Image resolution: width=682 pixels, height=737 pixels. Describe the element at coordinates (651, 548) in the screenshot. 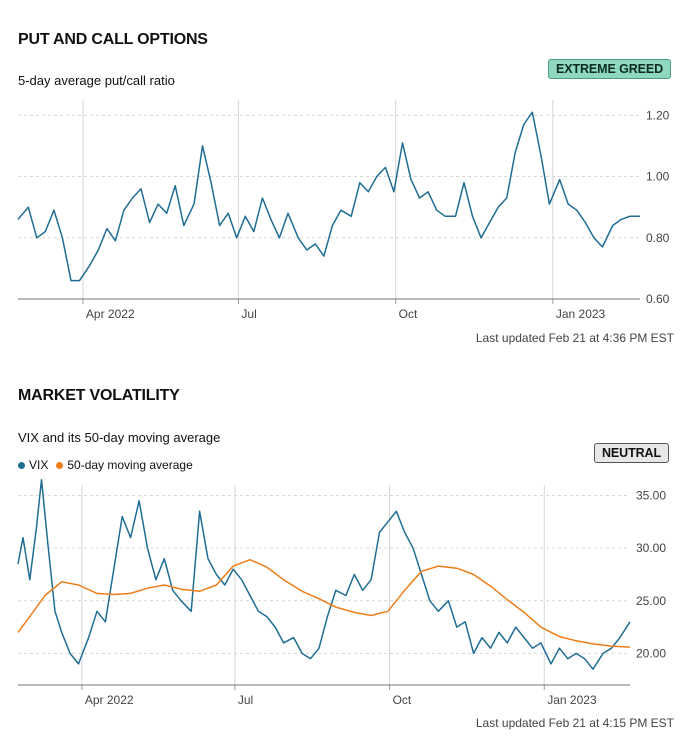

I see `vix-y-tick-label: 30.00` at that location.